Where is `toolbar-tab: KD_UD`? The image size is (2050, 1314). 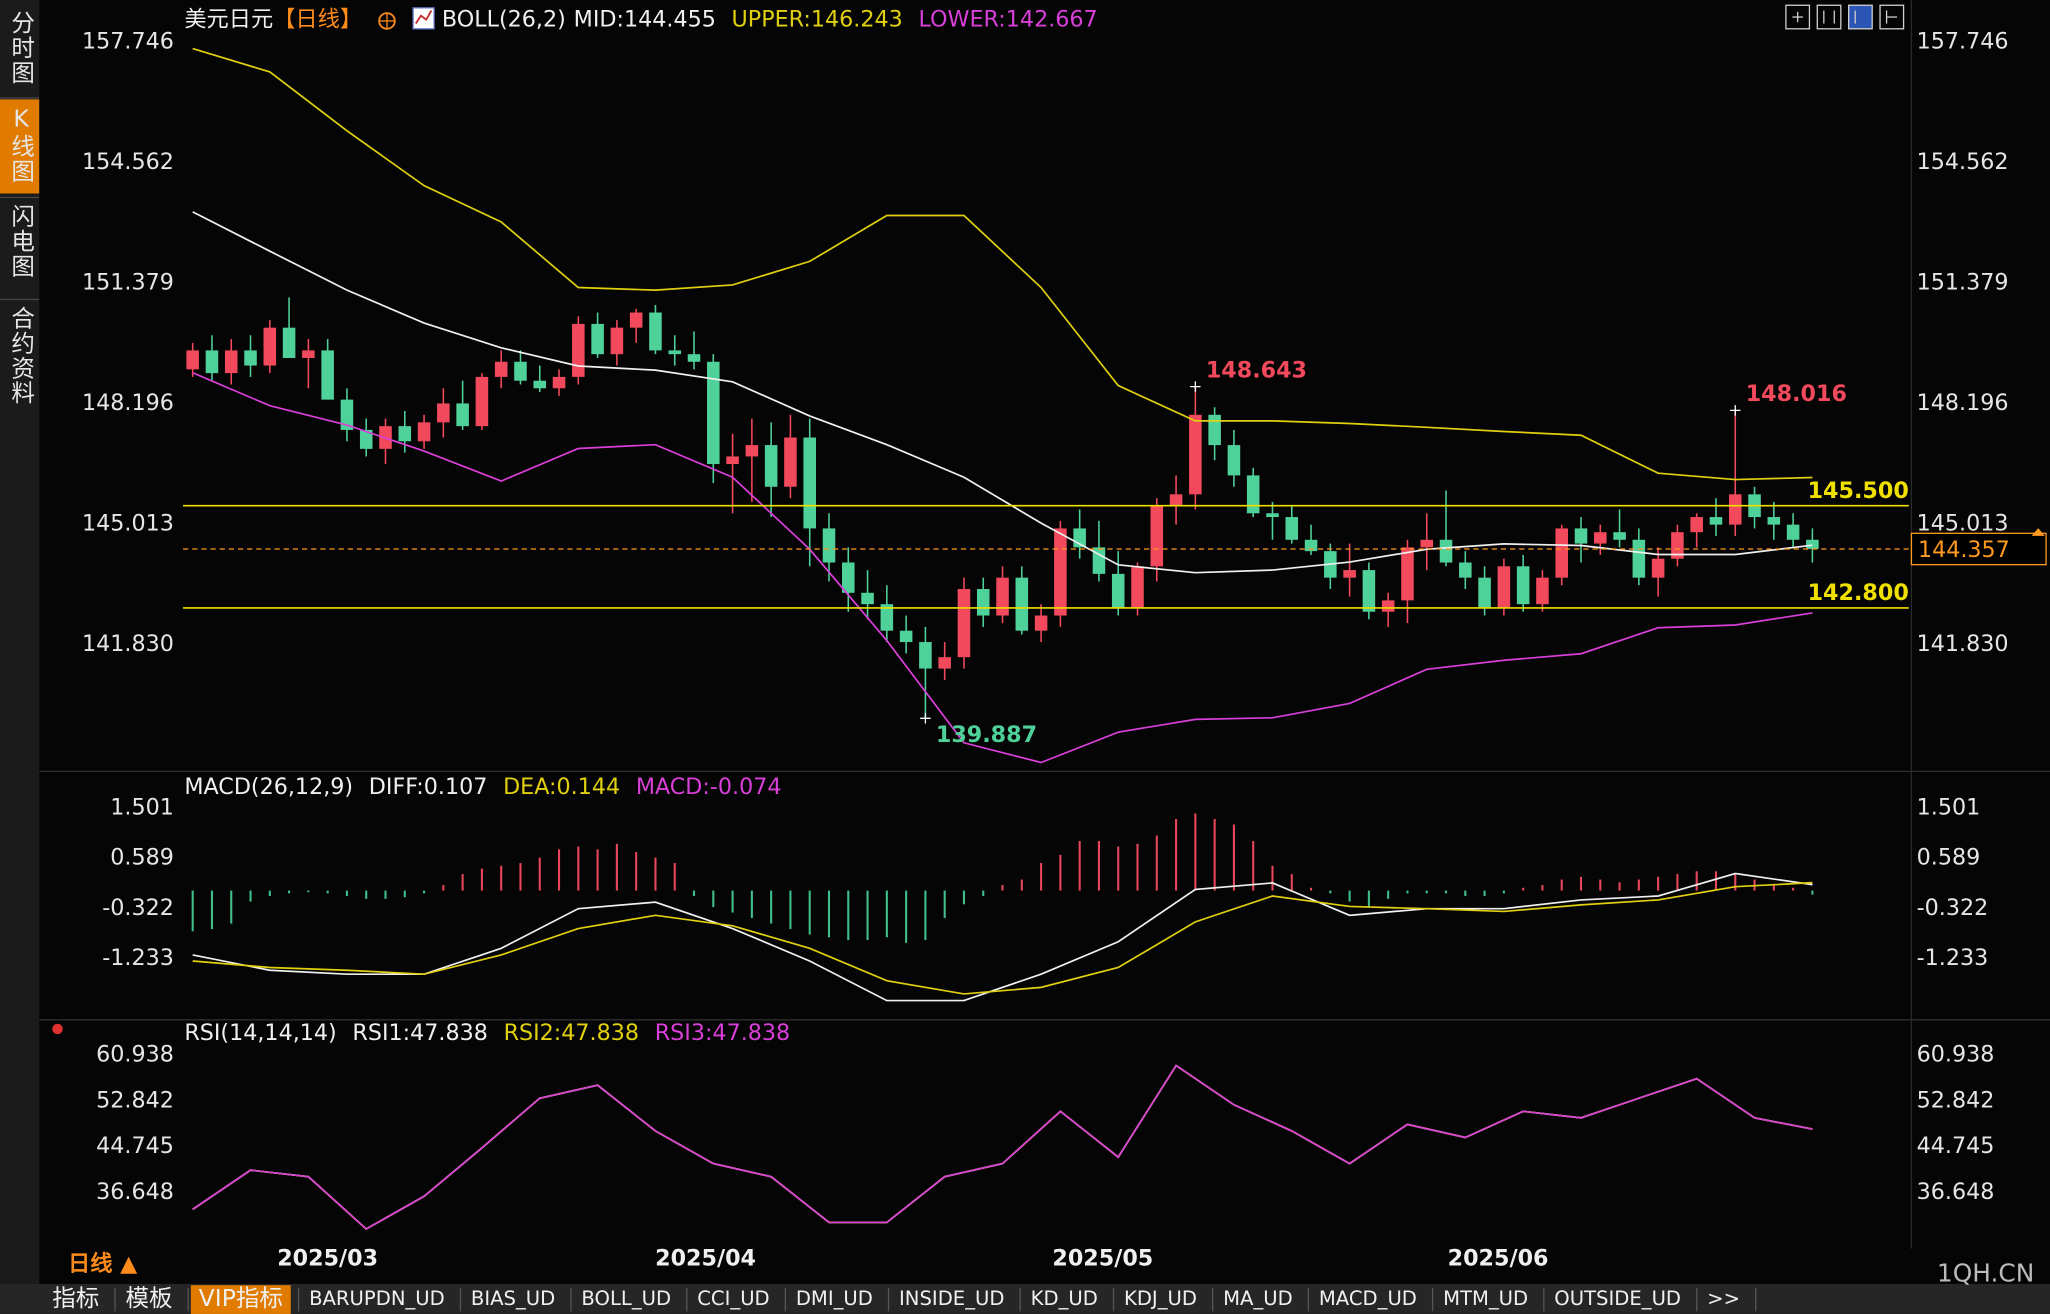
toolbar-tab: KD_UD is located at coordinates (1064, 1298).